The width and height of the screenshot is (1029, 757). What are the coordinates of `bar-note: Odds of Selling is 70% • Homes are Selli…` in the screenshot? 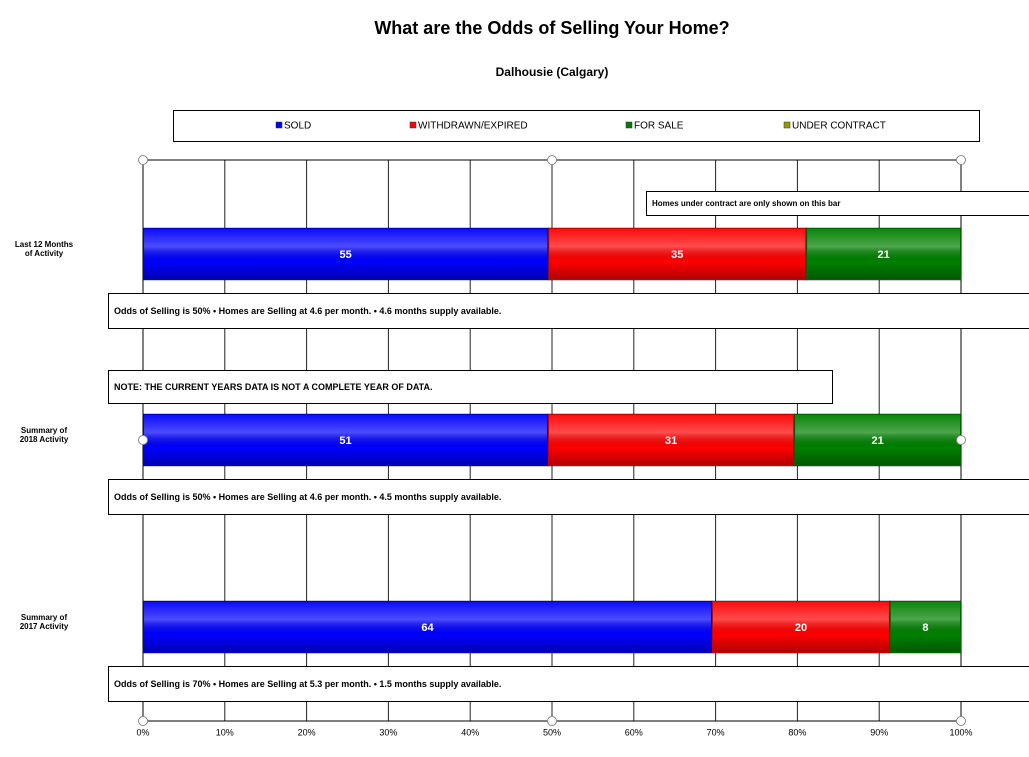 It's located at (307, 684).